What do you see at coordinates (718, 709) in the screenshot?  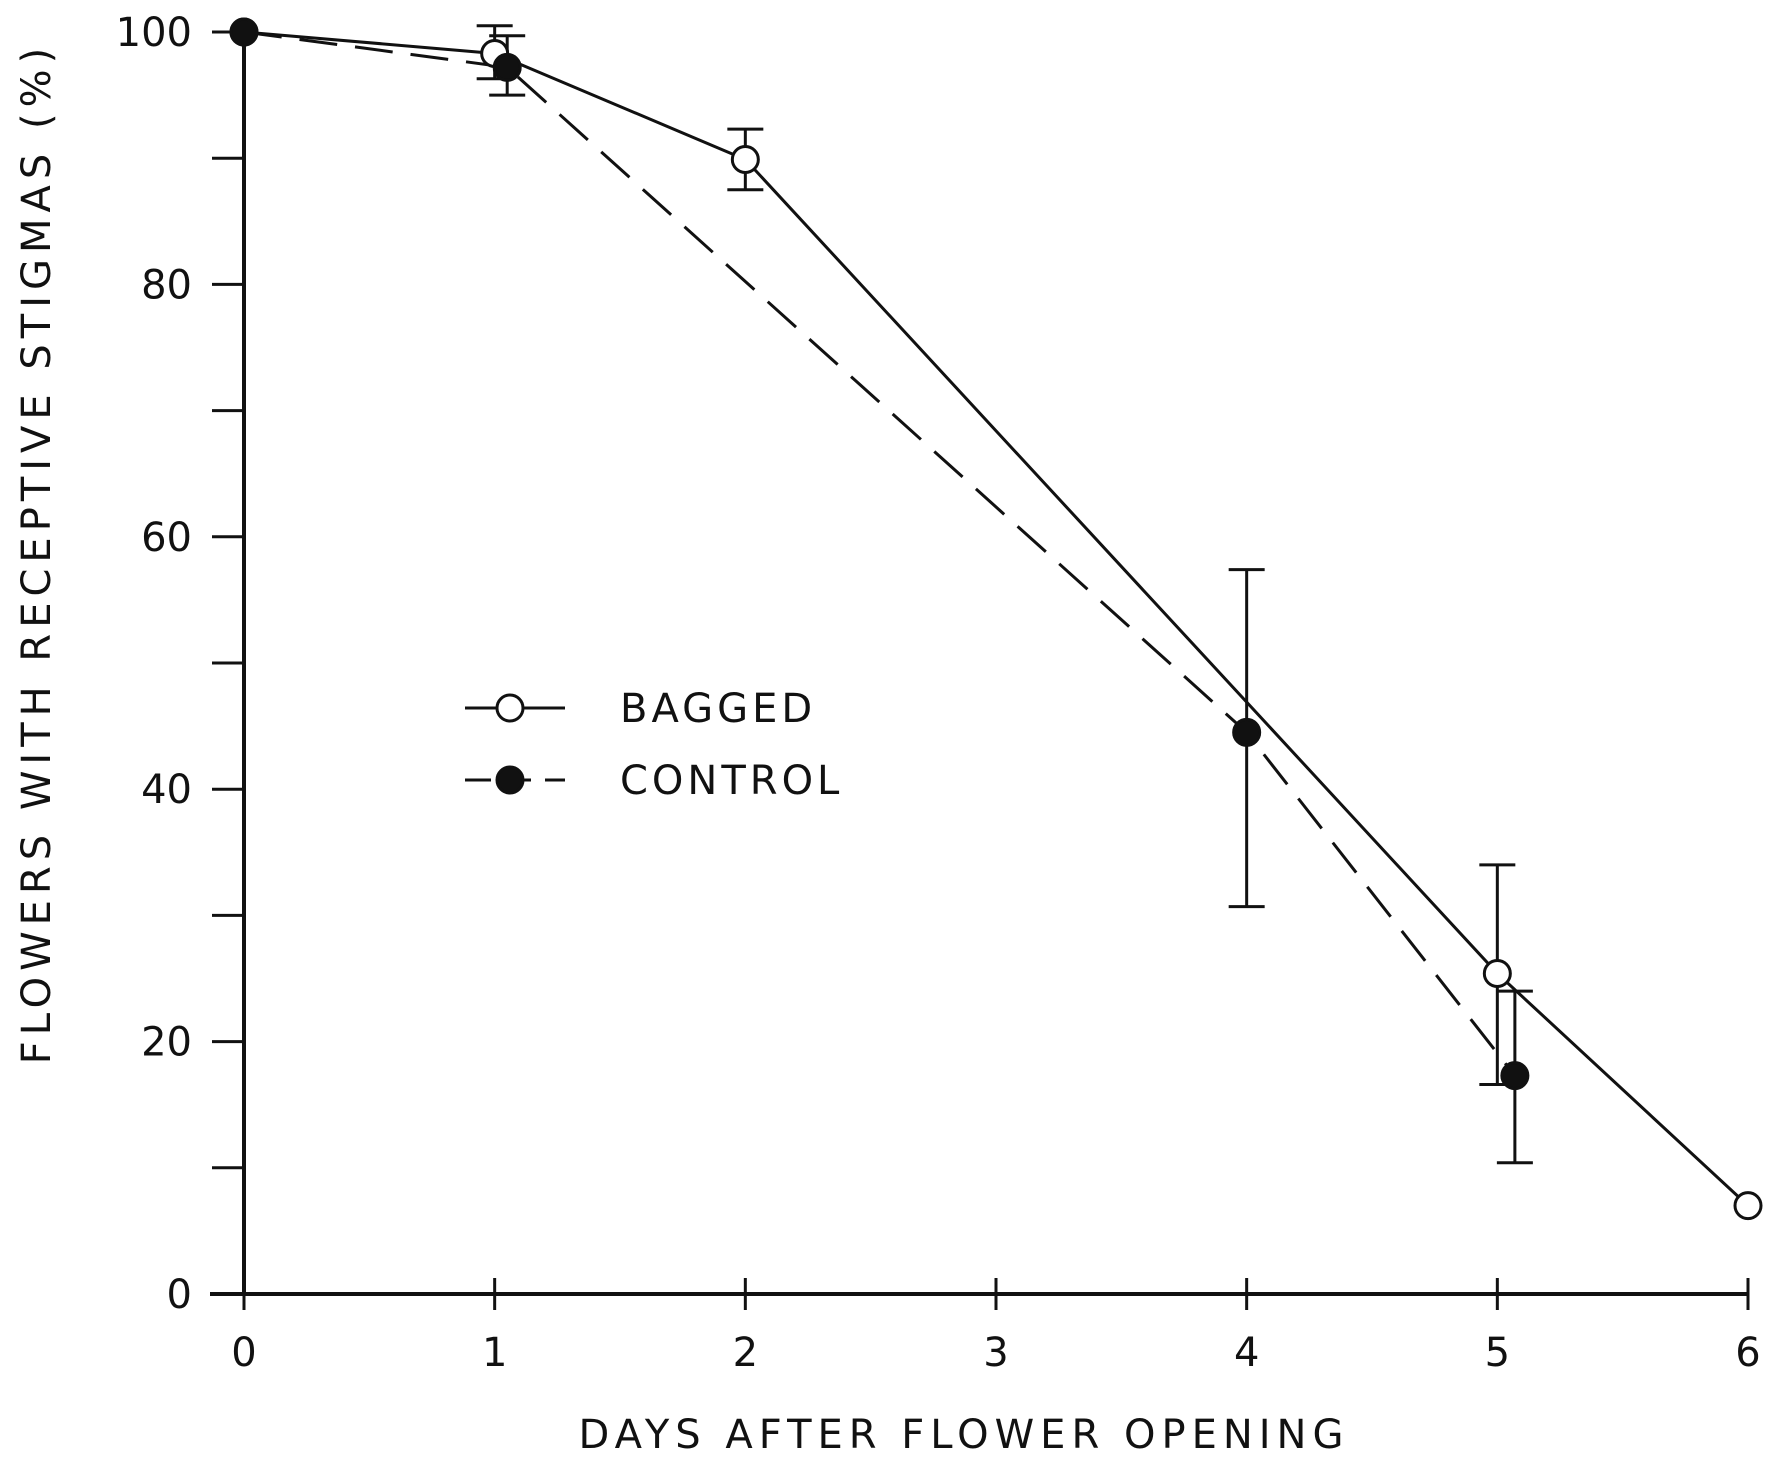 I see `legend-label-bagged: BAGGED` at bounding box center [718, 709].